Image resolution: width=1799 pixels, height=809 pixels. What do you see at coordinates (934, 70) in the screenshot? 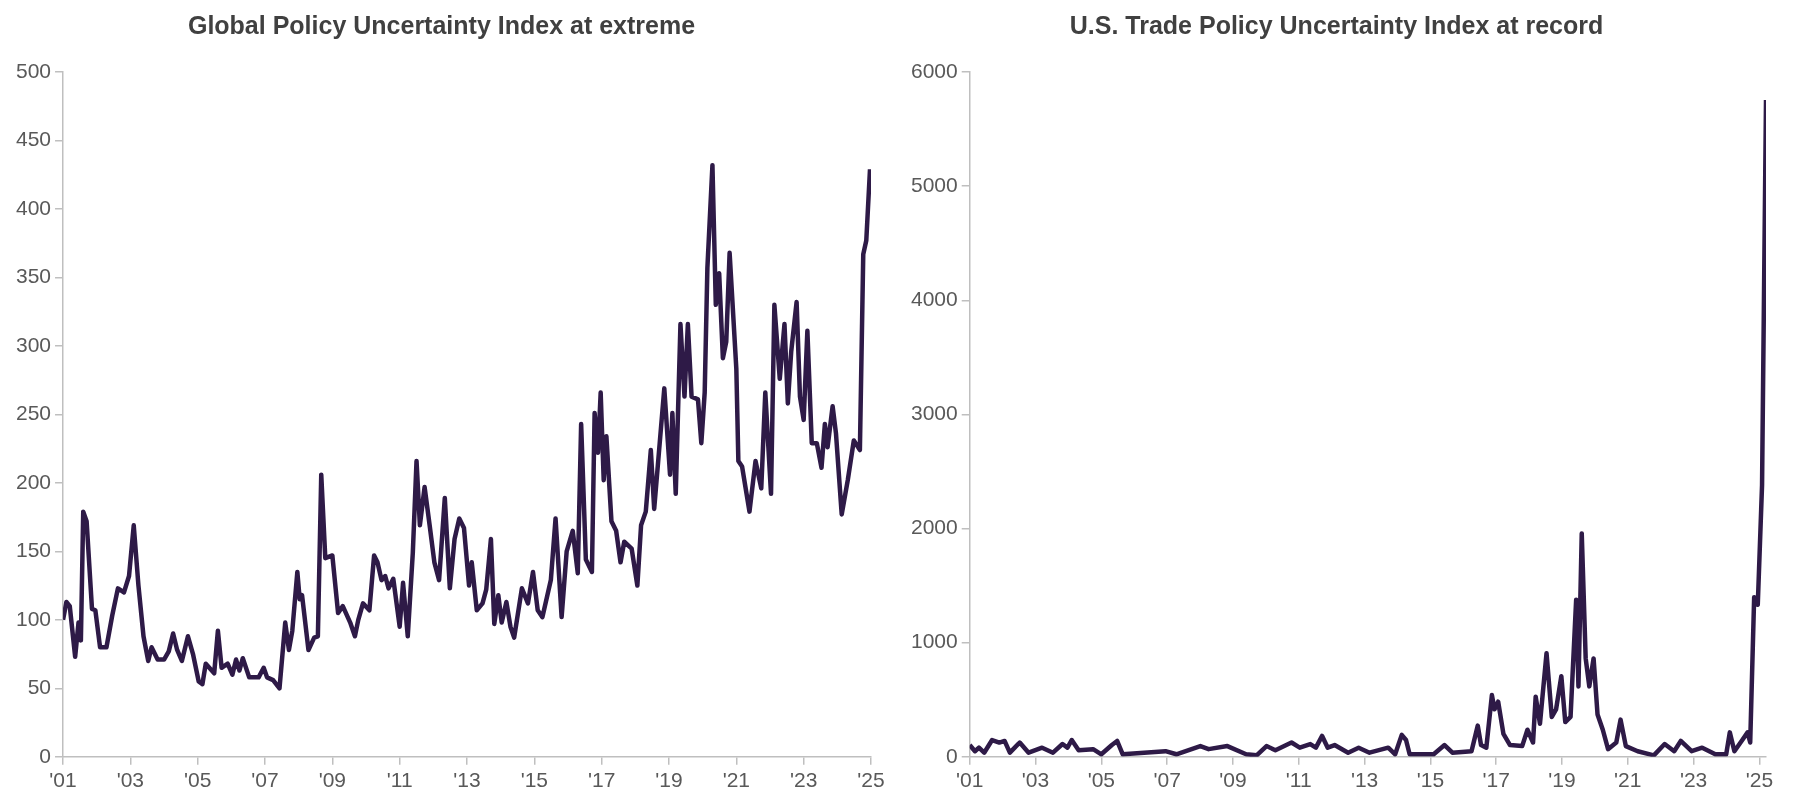
I see `y-tick-label: 6000` at bounding box center [934, 70].